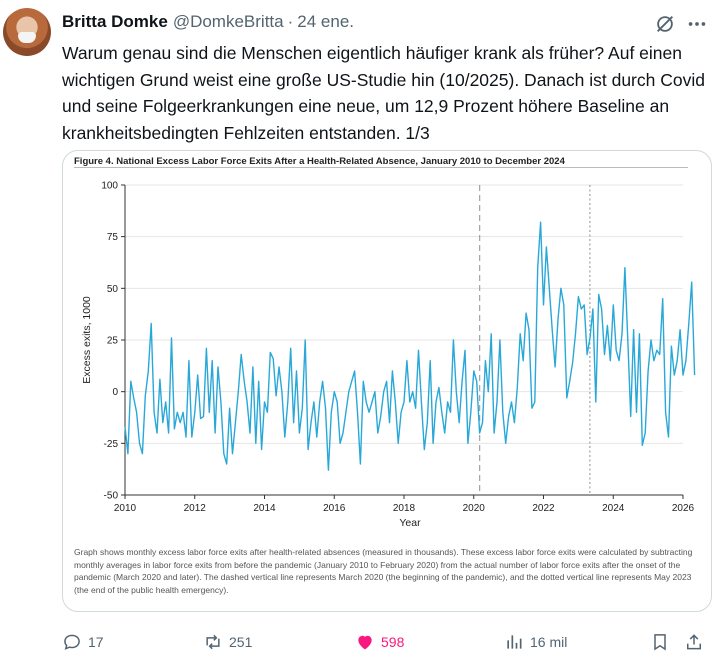 The height and width of the screenshot is (664, 718). What do you see at coordinates (72, 642) in the screenshot?
I see `reply-icon` at bounding box center [72, 642].